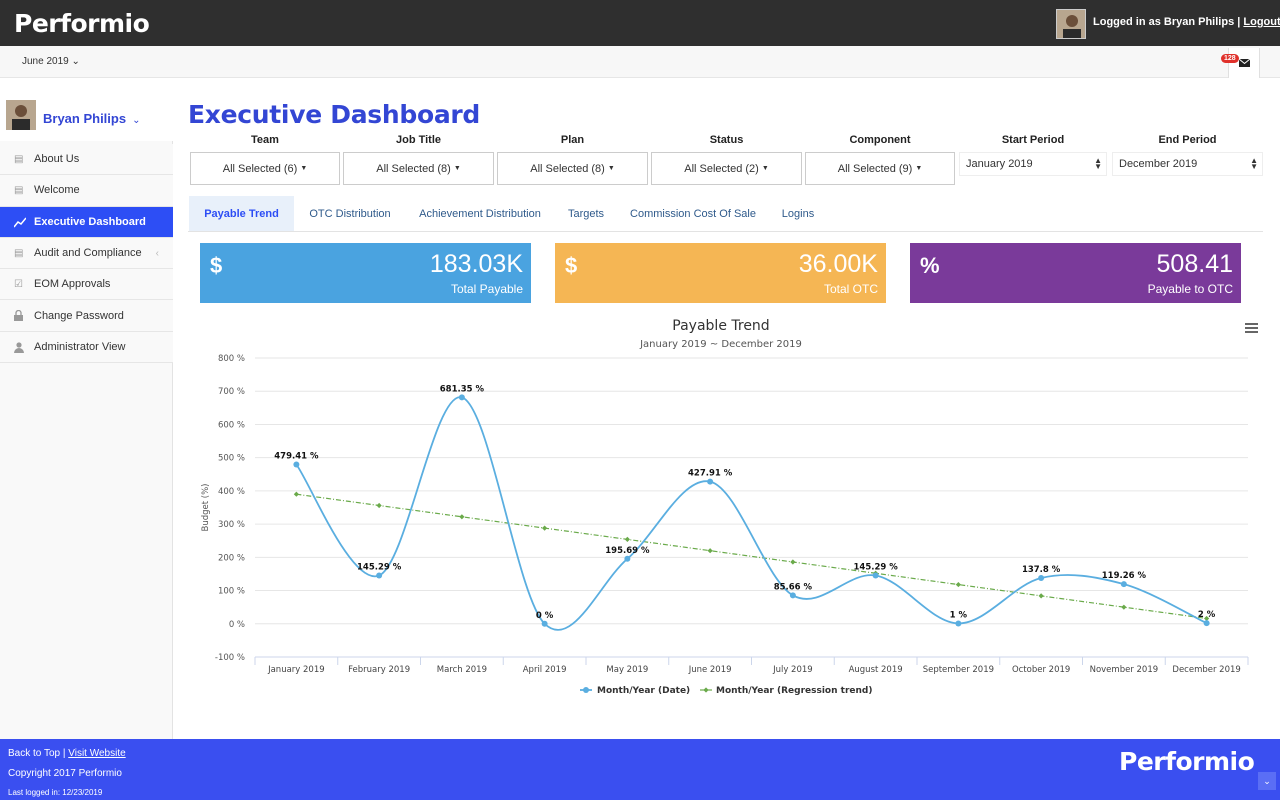  What do you see at coordinates (85, 118) in the screenshot?
I see `user-name-label: Bryan Philips` at bounding box center [85, 118].